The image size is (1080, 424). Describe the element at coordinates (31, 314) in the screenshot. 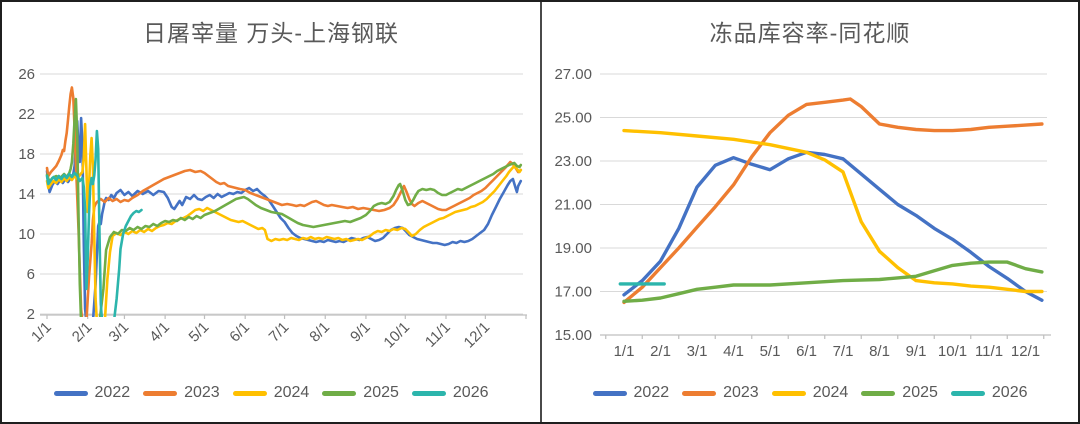

I see `svg-text: 2` at that location.